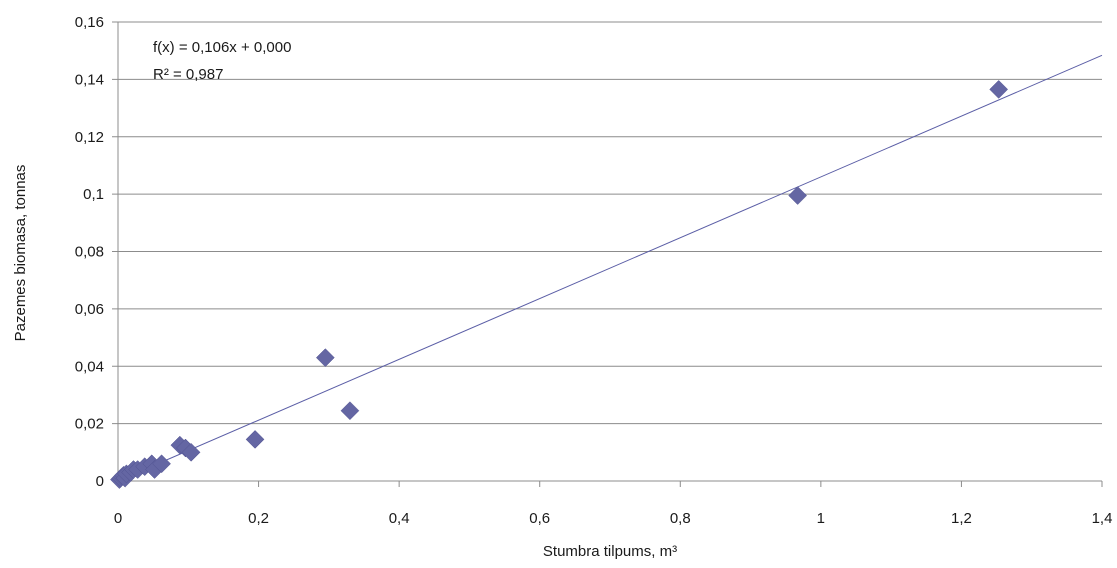  What do you see at coordinates (680, 518) in the screenshot?
I see `x-tick-label: 0,8` at bounding box center [680, 518].